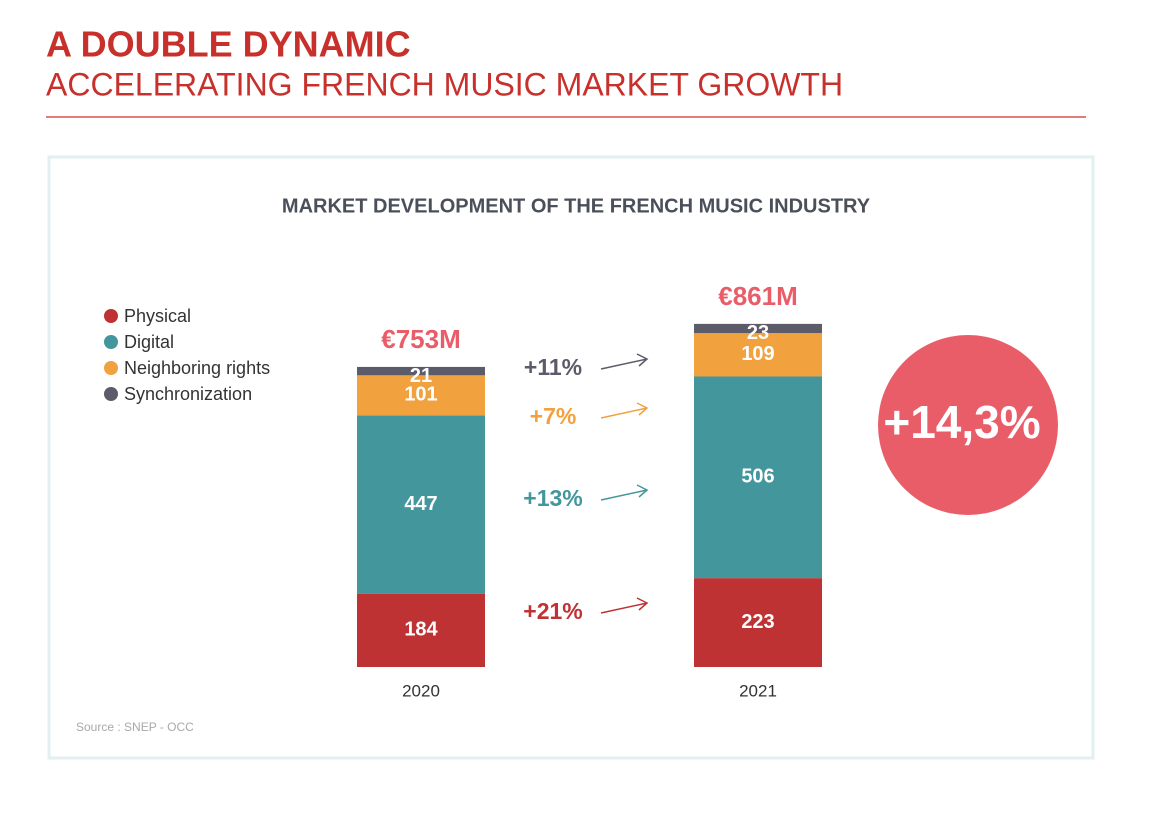 Image resolution: width=1153 pixels, height=813 pixels. Describe the element at coordinates (961, 422) in the screenshot. I see `total-growth-label: +14,3%` at that location.